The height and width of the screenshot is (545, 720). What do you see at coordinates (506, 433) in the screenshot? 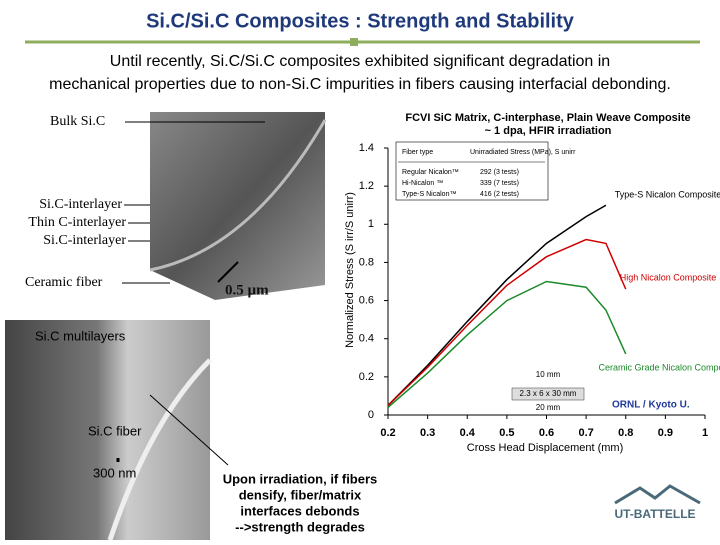
I see `x-tick-label: 0.5` at bounding box center [506, 433].